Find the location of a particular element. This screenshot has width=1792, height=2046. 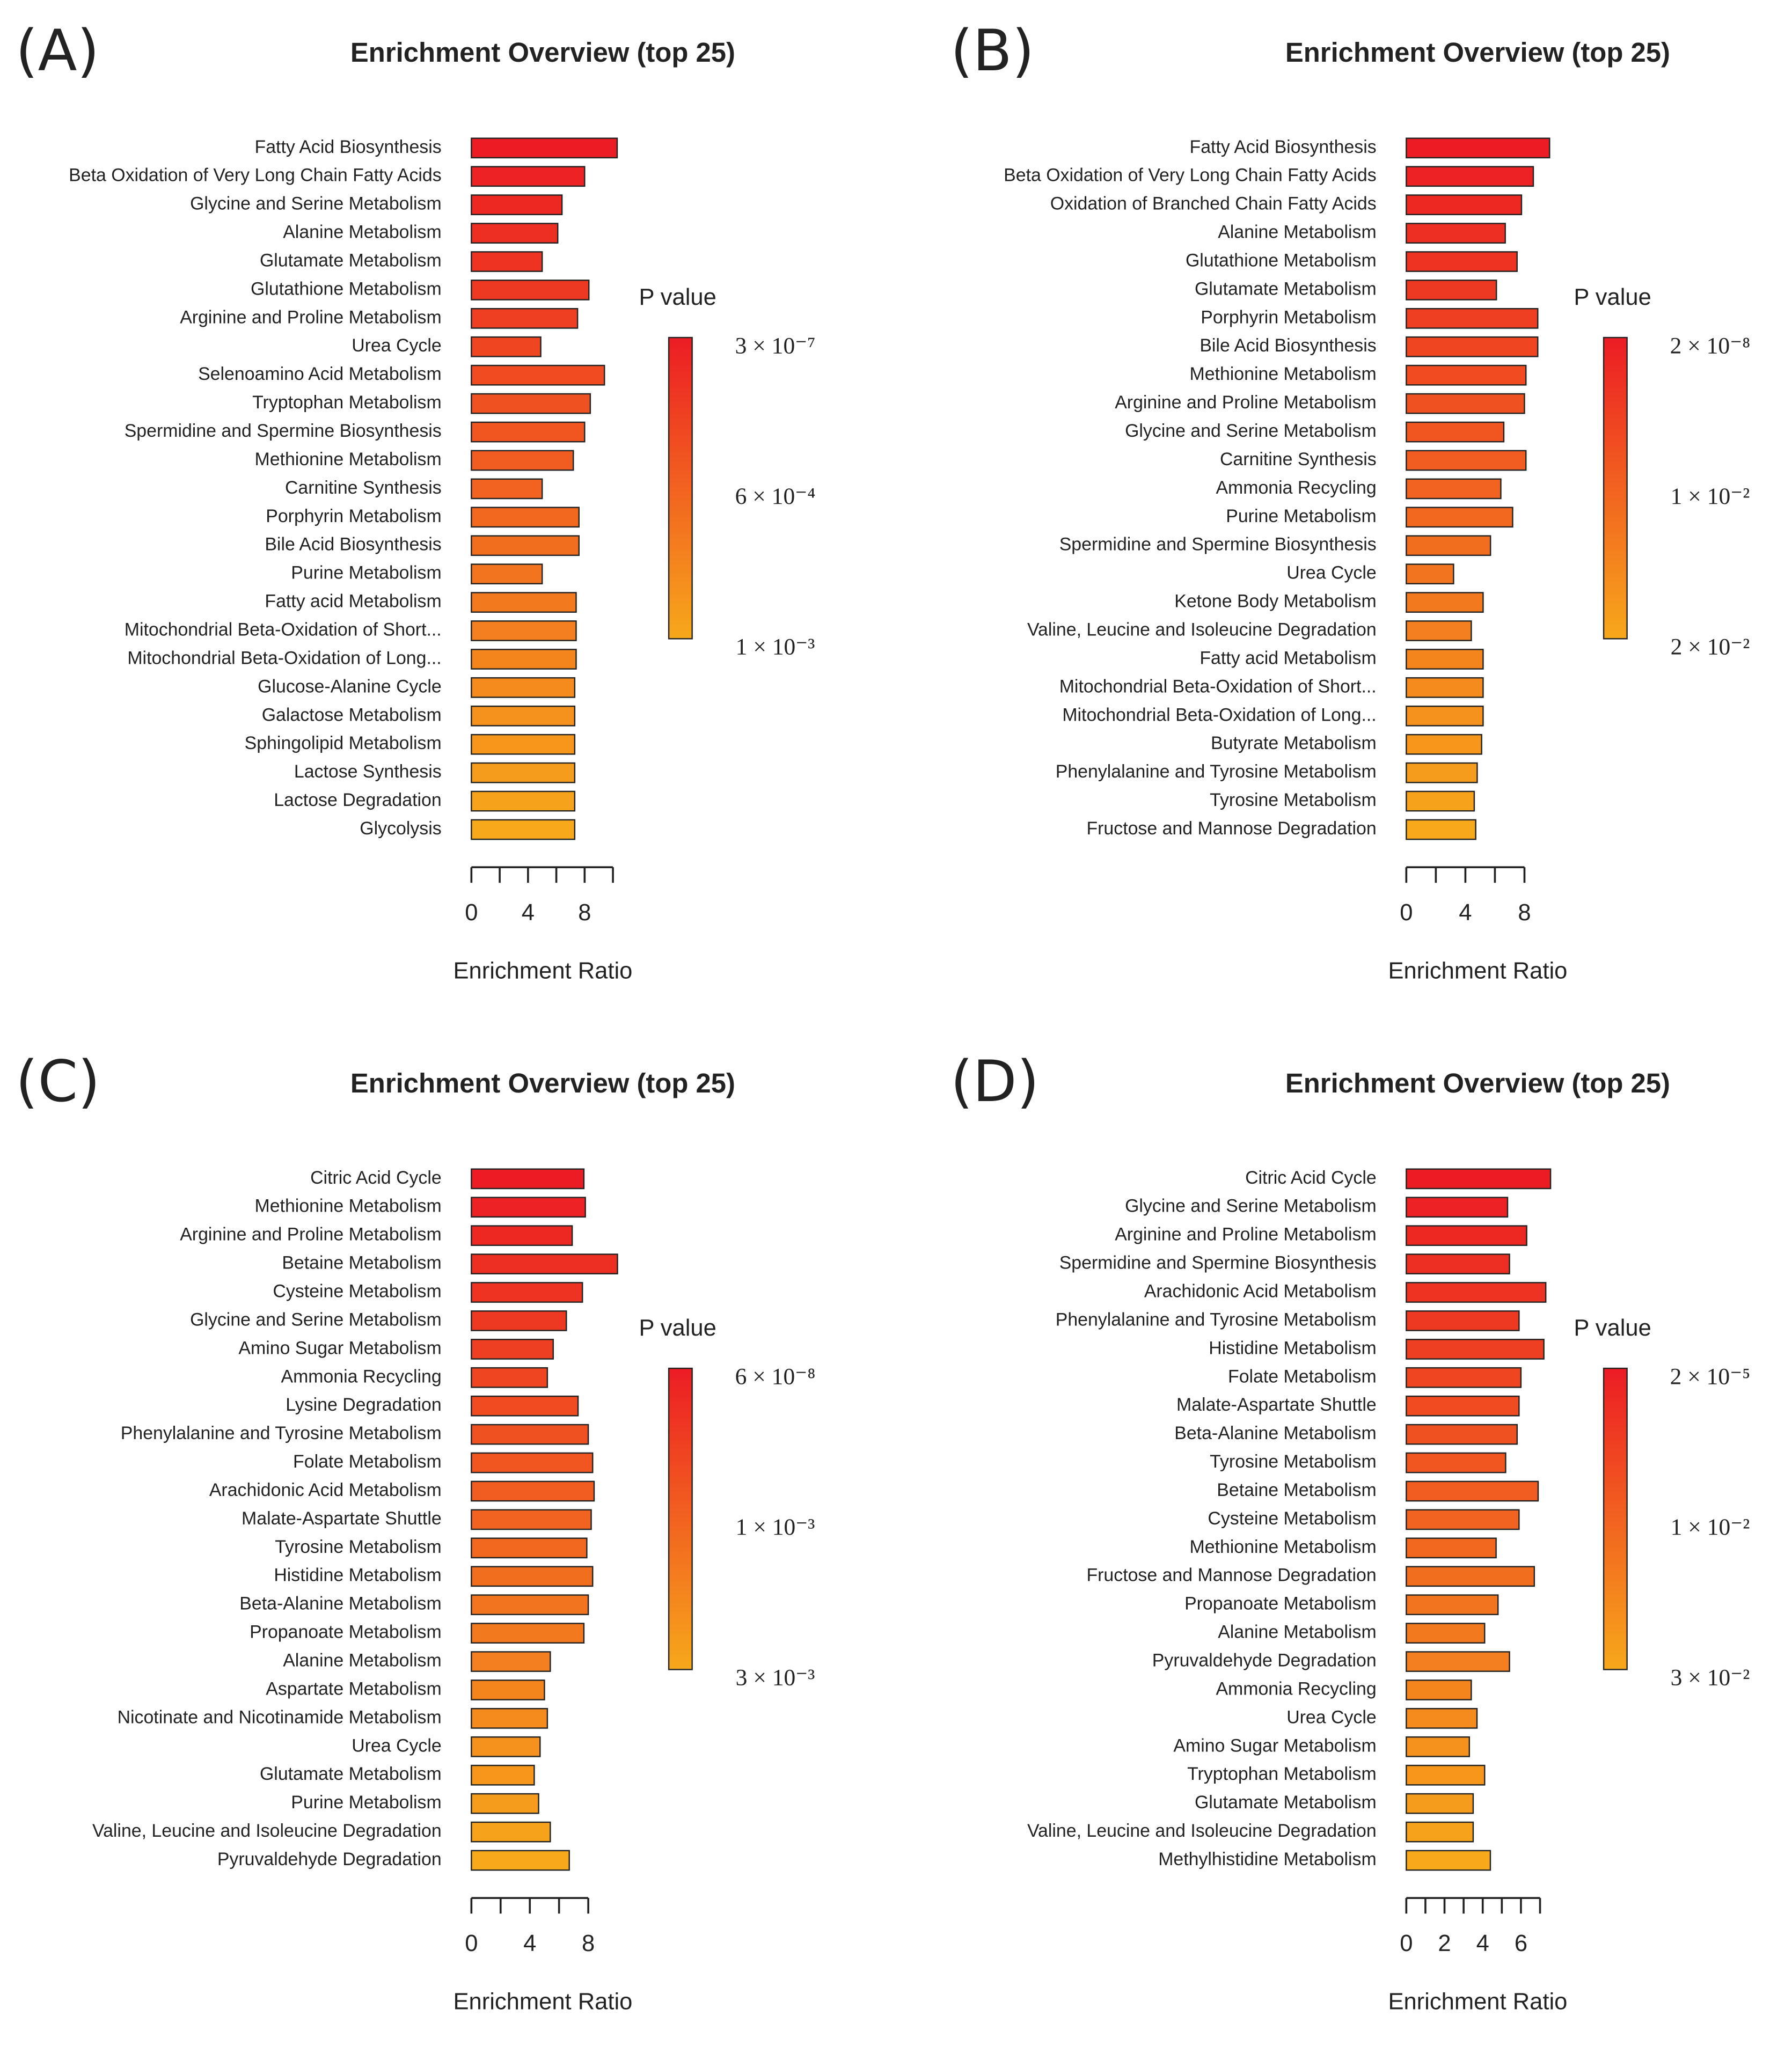

panel-label: (A) is located at coordinates (57, 51).